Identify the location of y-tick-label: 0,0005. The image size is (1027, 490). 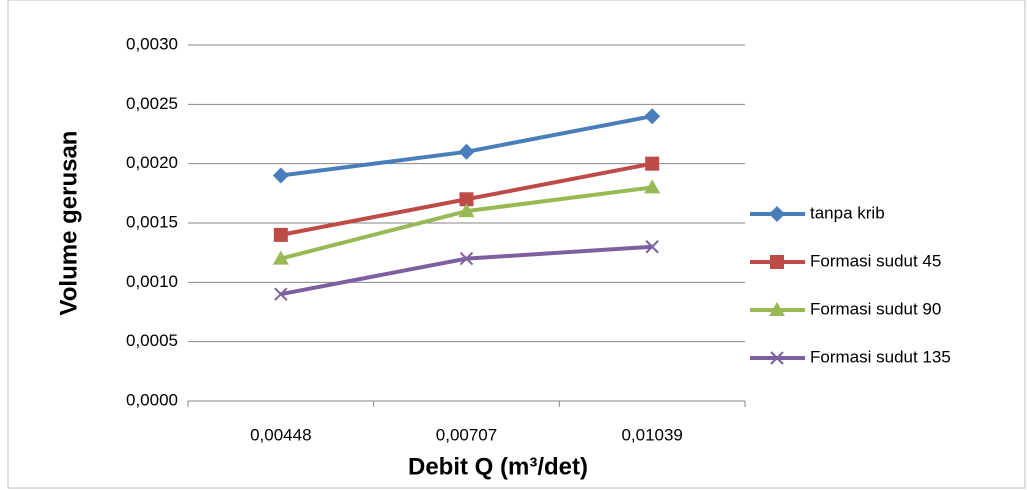
(152, 340).